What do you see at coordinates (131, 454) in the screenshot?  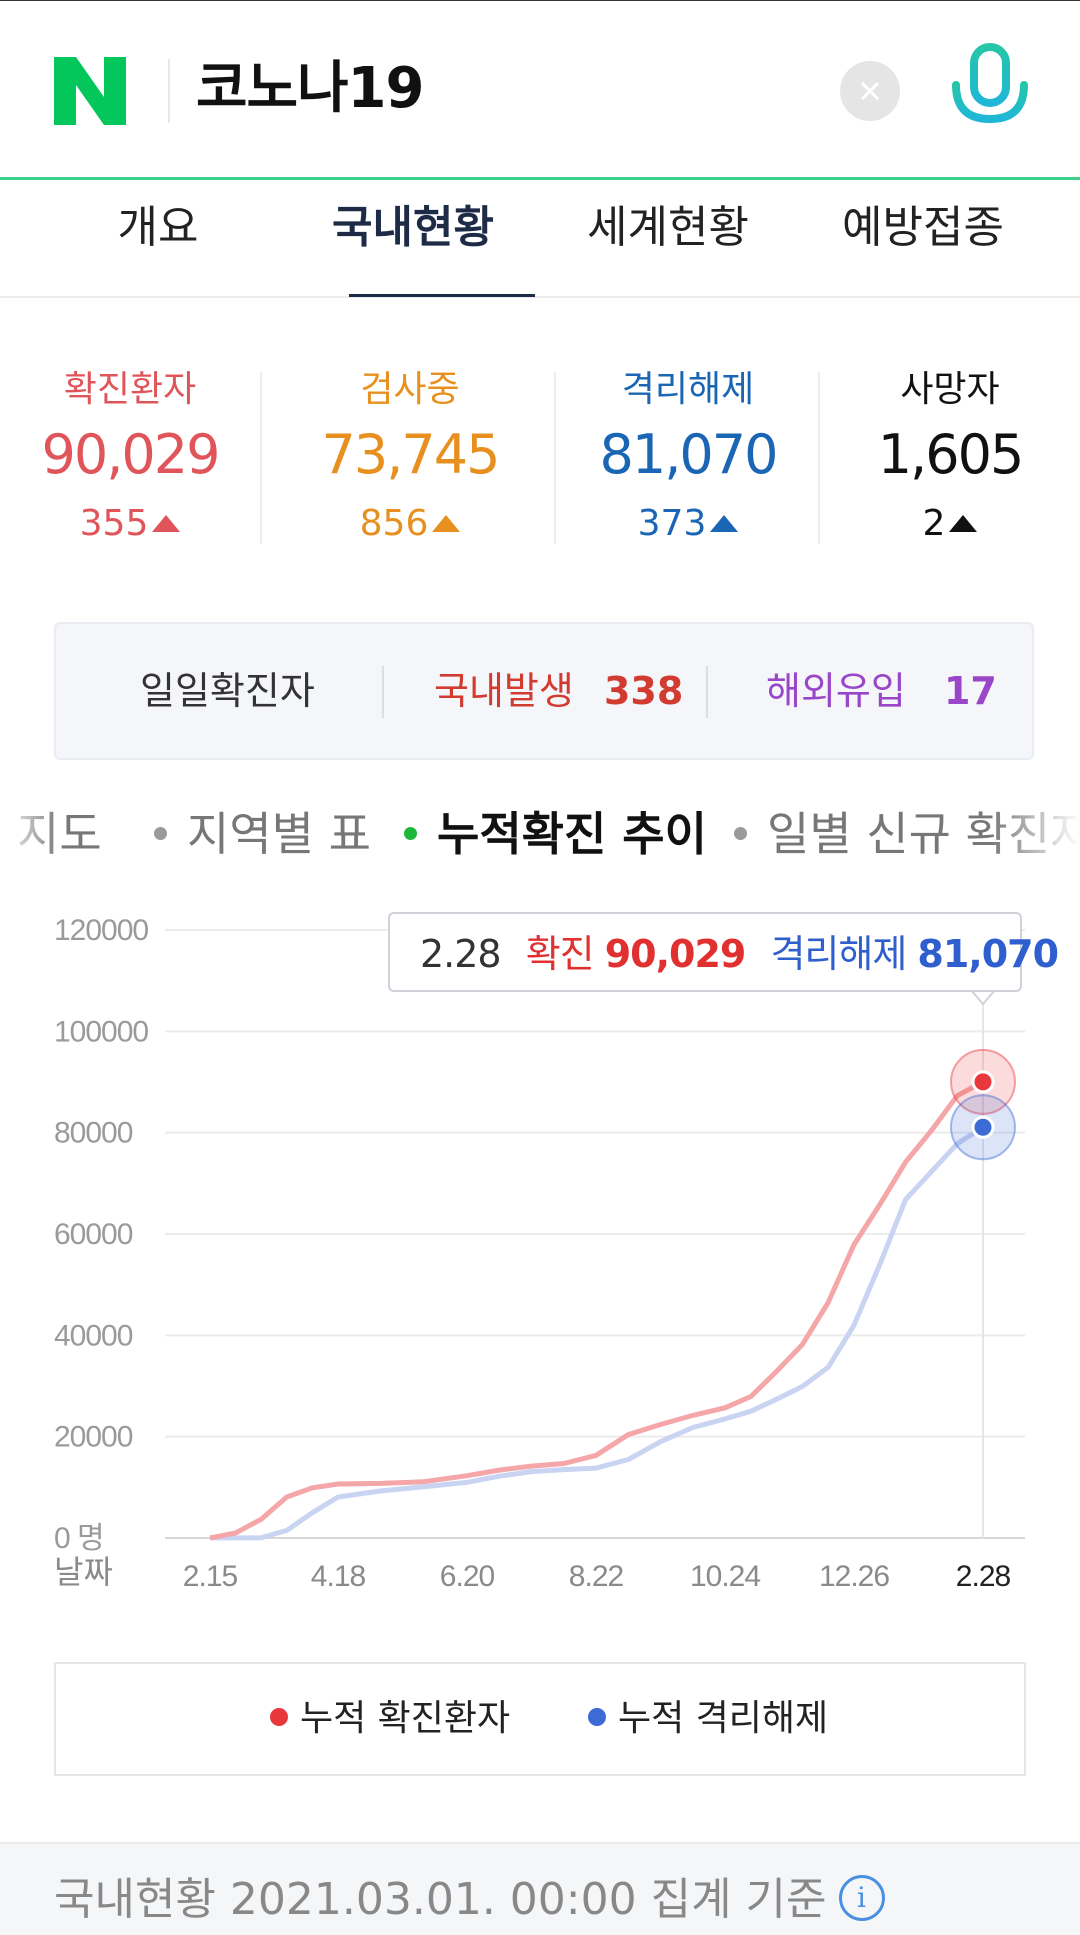 I see `stat-value: 90,029` at bounding box center [131, 454].